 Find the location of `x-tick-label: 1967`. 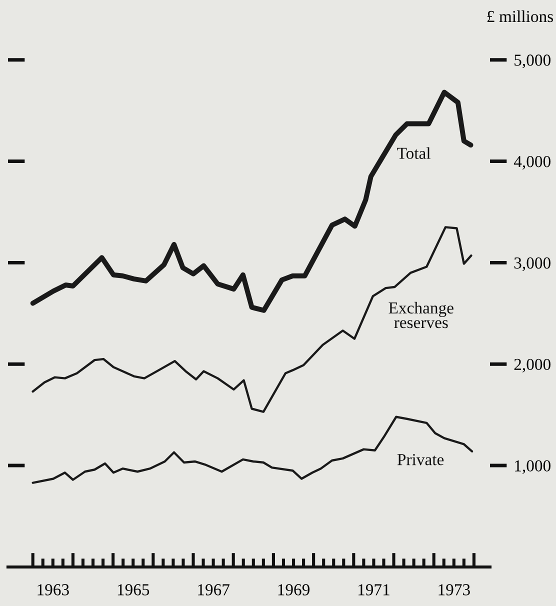

x-tick-label: 1967 is located at coordinates (214, 590).